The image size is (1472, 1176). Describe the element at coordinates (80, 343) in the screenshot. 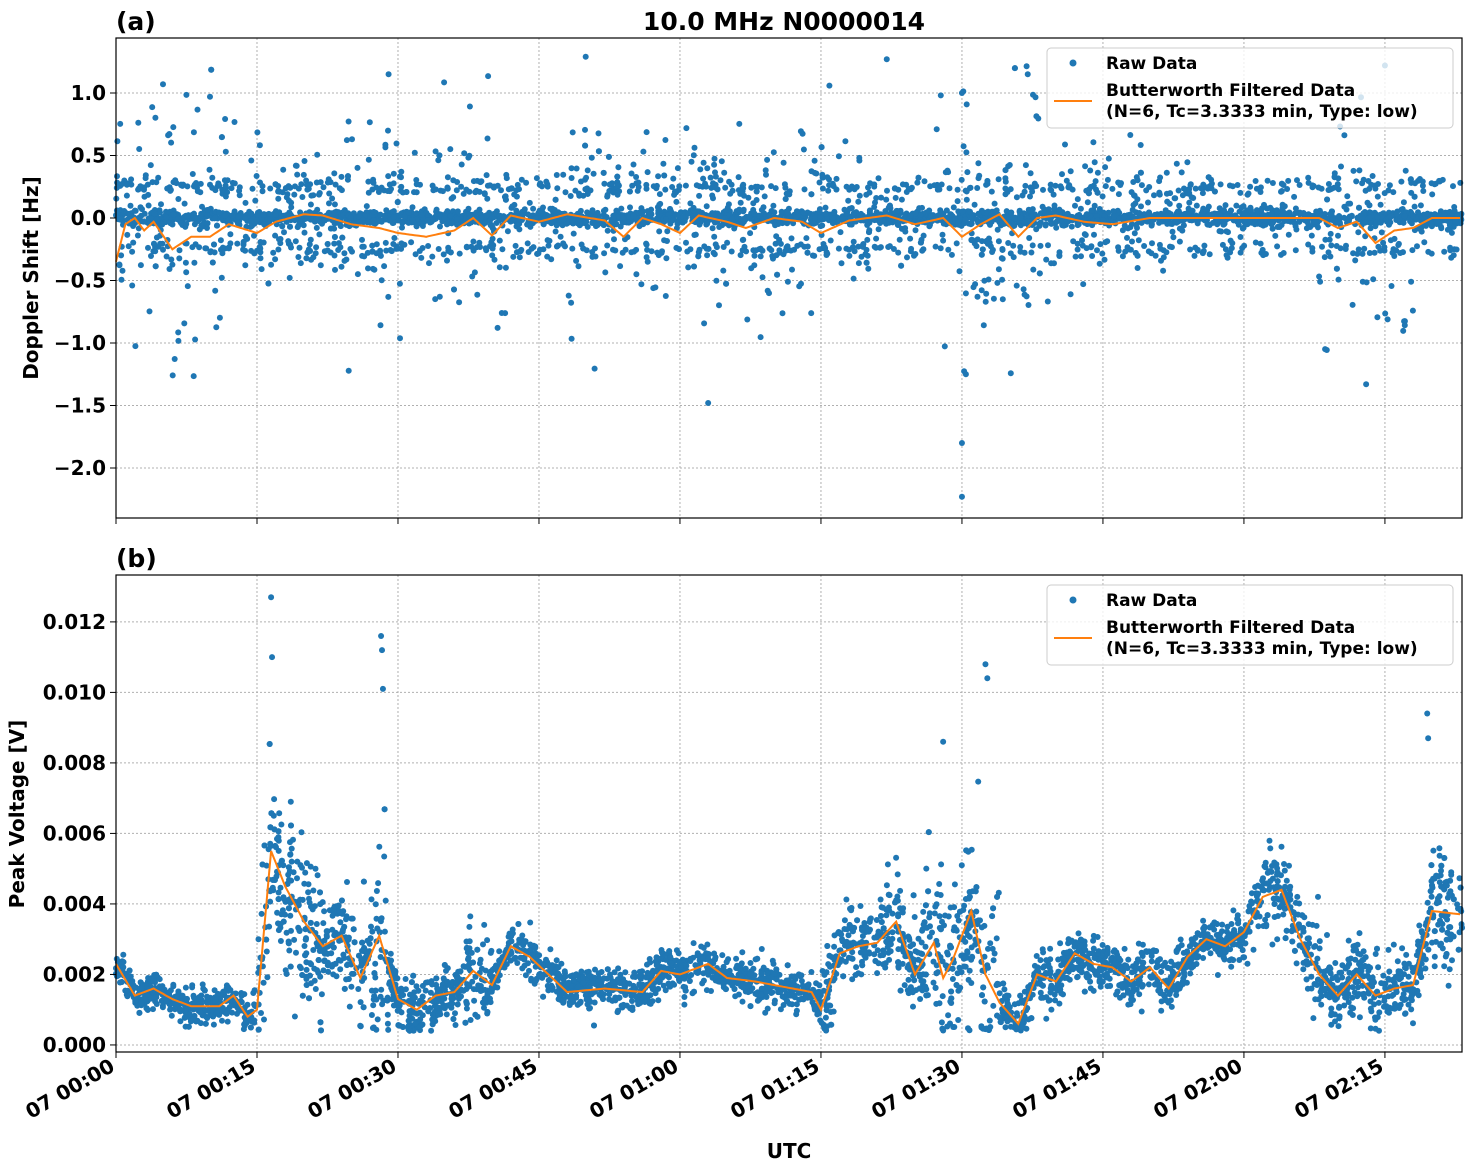

I see `y-tick-label: −1.0` at that location.